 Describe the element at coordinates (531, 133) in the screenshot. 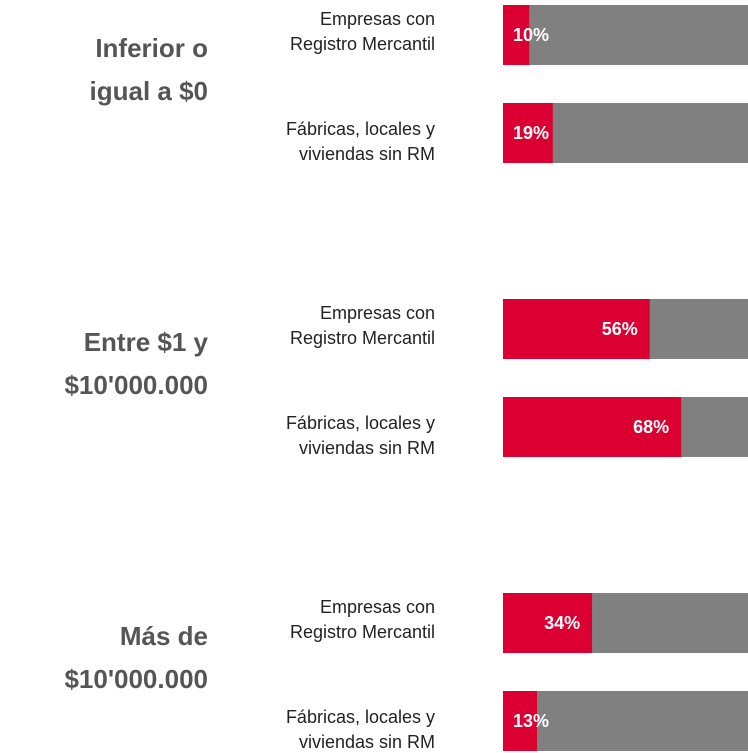

I see `value-label: 19%` at that location.